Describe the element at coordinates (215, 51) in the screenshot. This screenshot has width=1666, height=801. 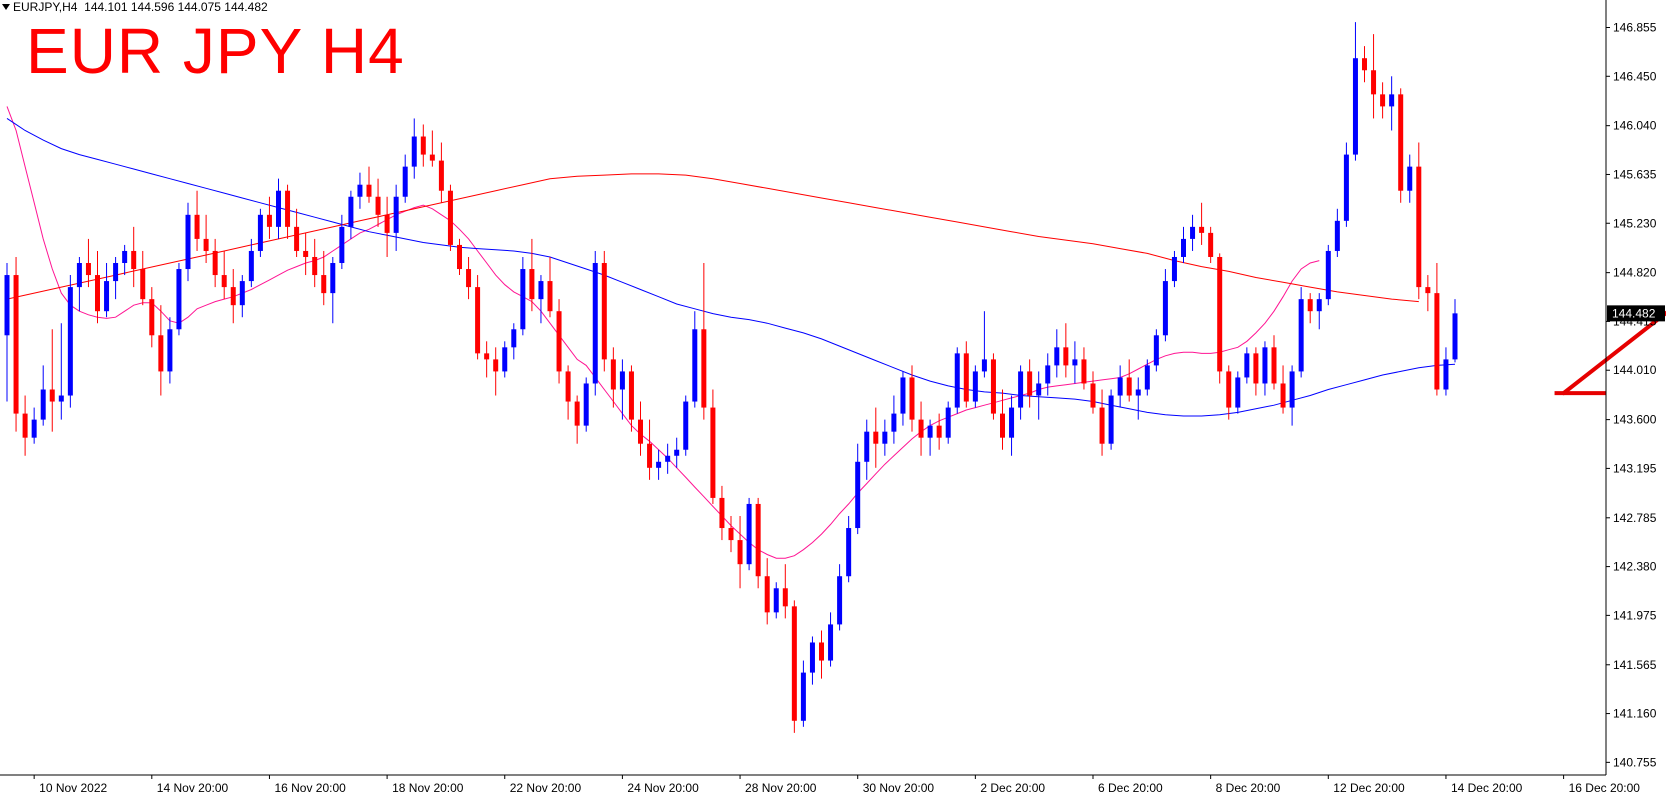
I see `chart-annotation-title: EUR JPY H4` at that location.